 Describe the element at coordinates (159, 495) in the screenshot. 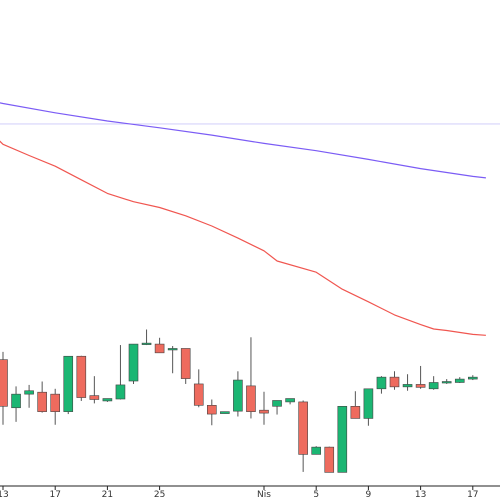

I see `x-tick-label: 25` at that location.